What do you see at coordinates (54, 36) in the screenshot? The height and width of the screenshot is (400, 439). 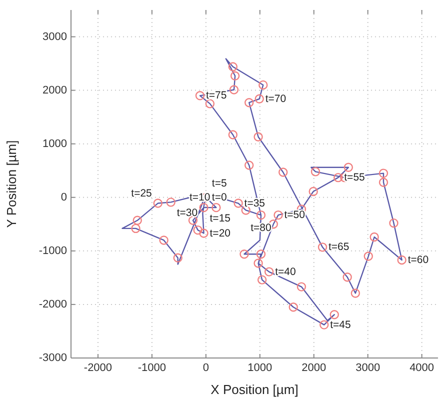 I see `y-tick-label: 3000` at bounding box center [54, 36].